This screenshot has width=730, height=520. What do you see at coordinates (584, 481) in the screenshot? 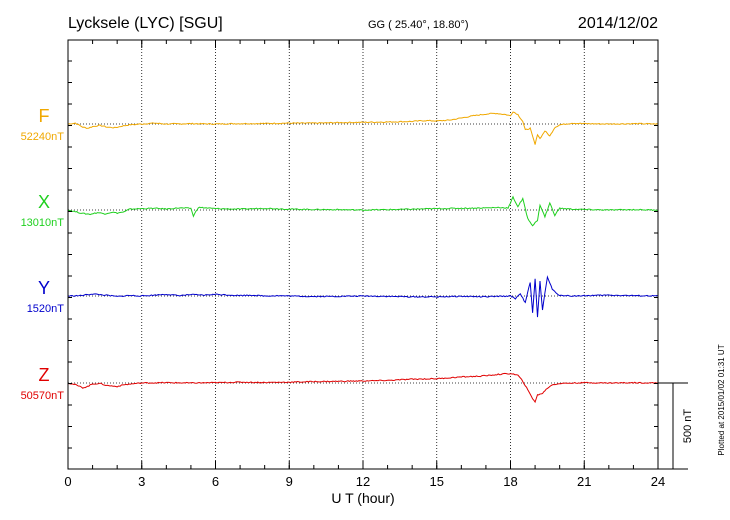
I see `x-tick-label-21: 21` at bounding box center [584, 481].